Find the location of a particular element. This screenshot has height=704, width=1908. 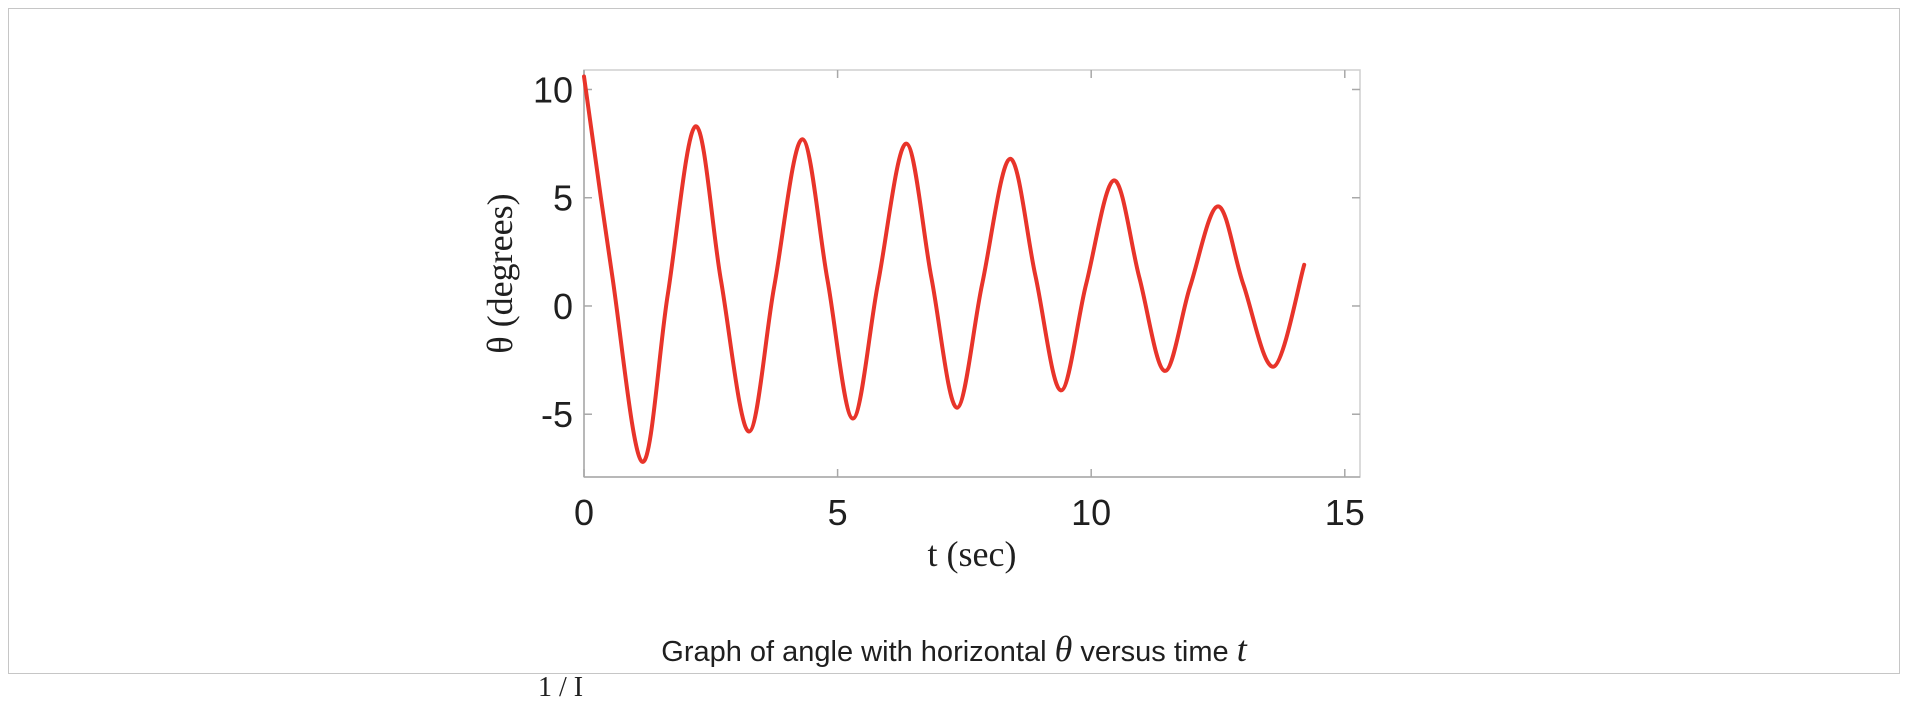

caption-middle: versus time is located at coordinates (1154, 652).